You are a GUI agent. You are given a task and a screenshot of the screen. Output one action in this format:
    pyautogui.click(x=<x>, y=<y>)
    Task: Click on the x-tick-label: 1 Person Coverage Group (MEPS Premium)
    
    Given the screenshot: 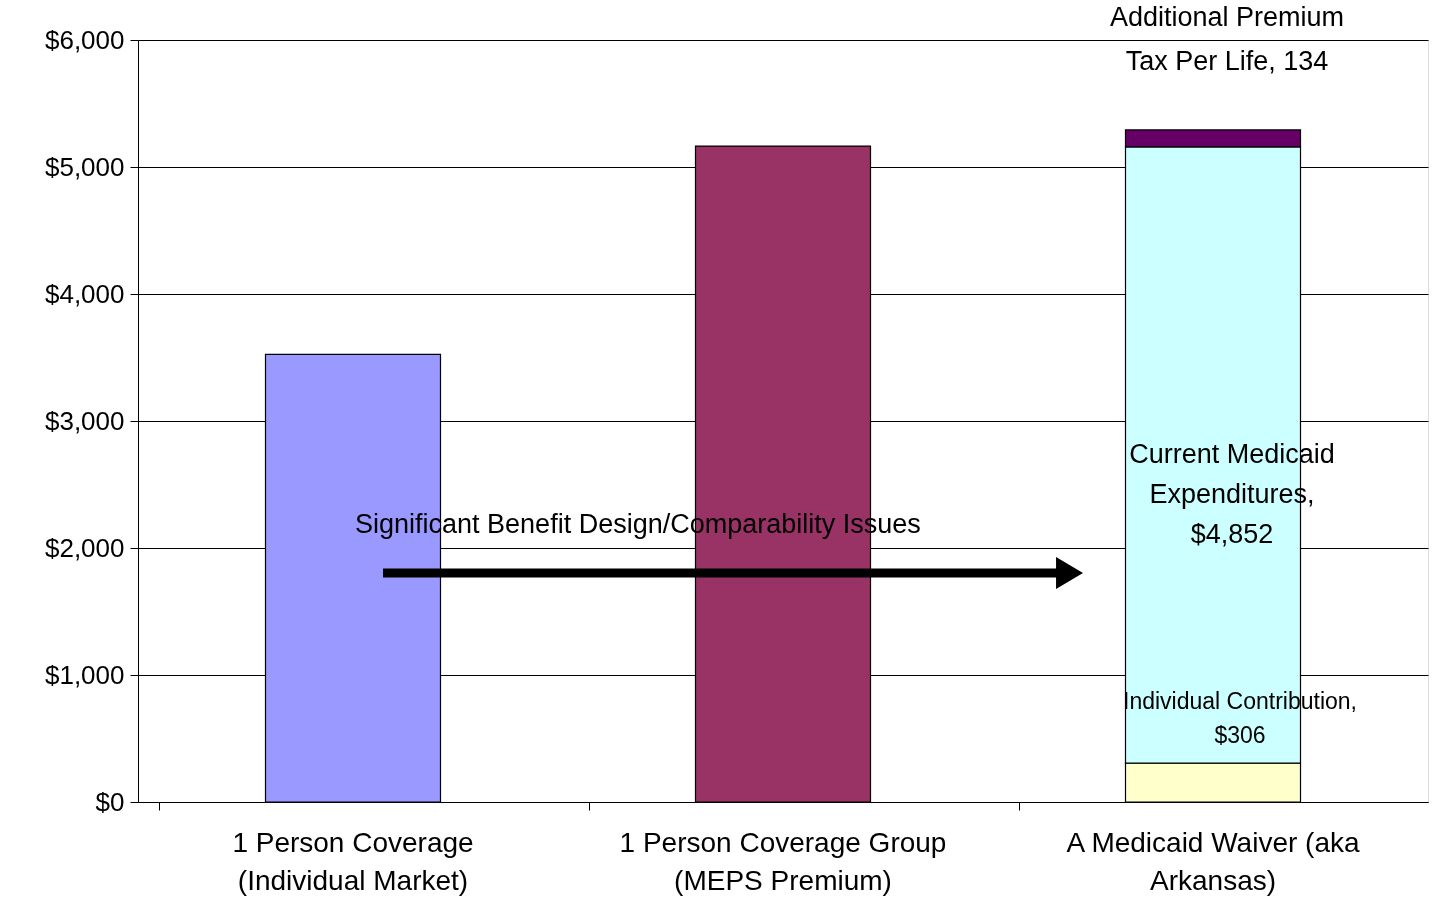 What is the action you would take?
    pyautogui.click(x=783, y=861)
    